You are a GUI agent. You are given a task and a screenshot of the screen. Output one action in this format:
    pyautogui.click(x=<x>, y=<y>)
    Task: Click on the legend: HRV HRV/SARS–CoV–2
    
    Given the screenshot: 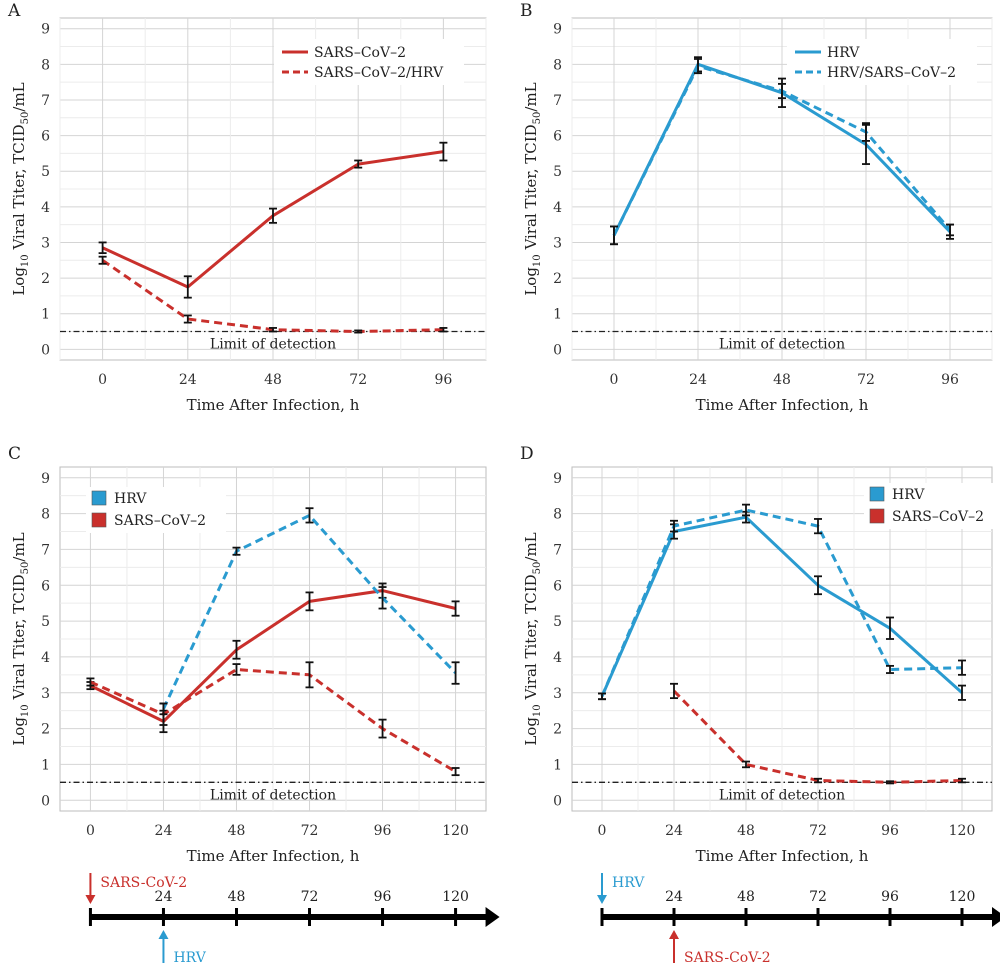 What is the action you would take?
    pyautogui.click(x=882, y=62)
    